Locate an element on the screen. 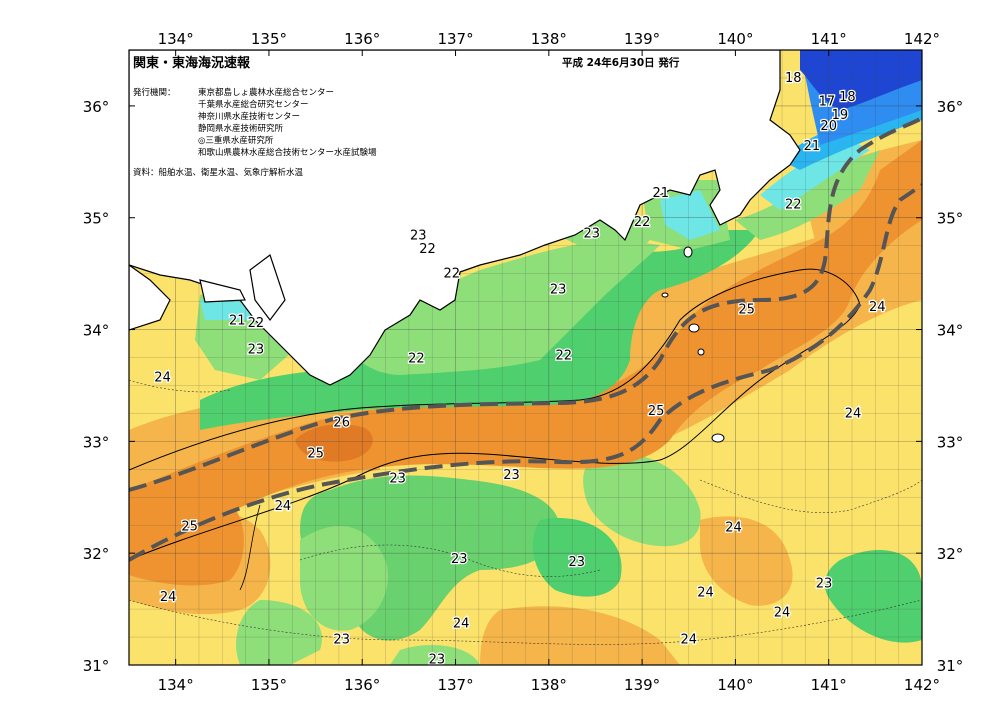  temperature-label: 19 is located at coordinates (840, 115).